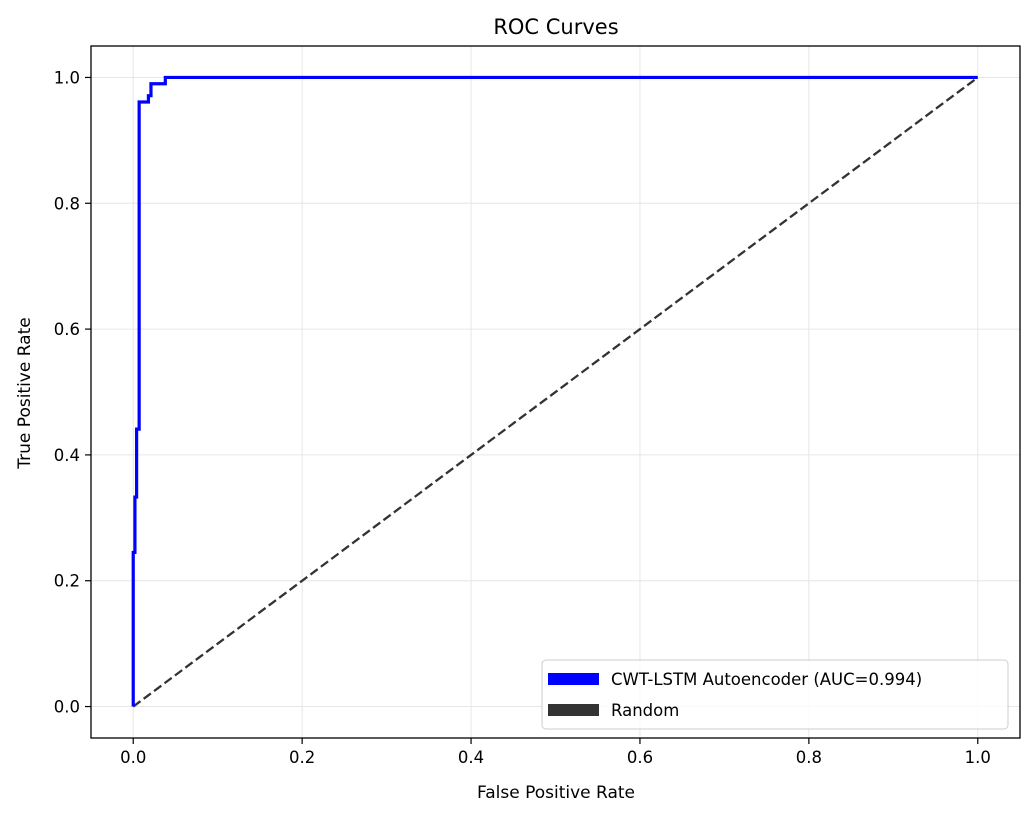 The width and height of the screenshot is (1036, 817). Describe the element at coordinates (809, 757) in the screenshot. I see `x-tick-label: 0.8` at that location.